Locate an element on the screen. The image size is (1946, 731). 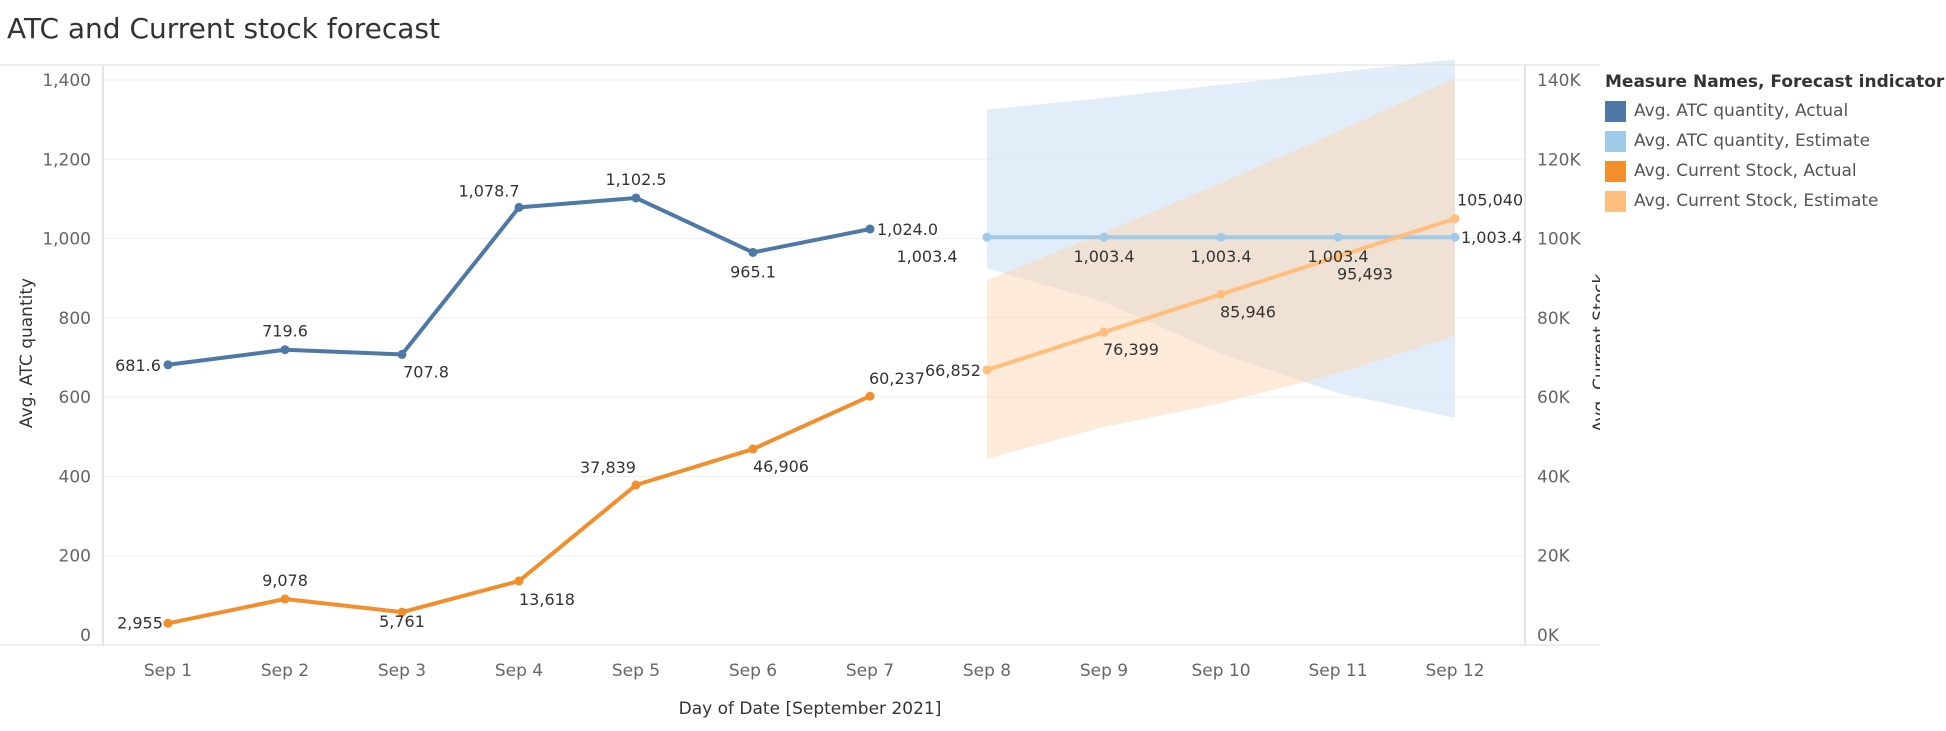
x-tick-label: Sep 9 is located at coordinates (1104, 671).